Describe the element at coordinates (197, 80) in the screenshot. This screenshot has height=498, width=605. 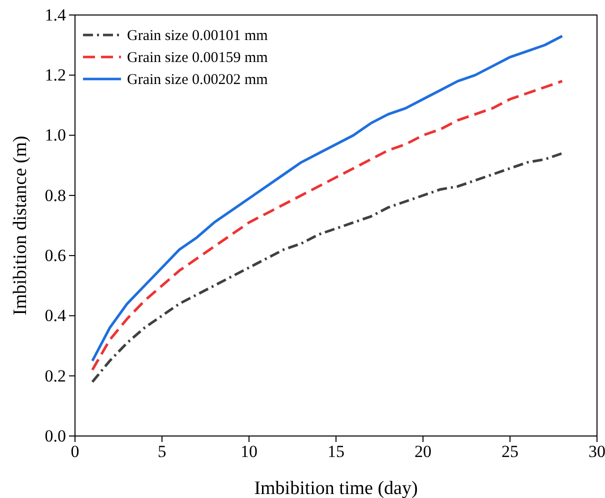
I see `legend-label: Grain size 0.00202 mm` at that location.